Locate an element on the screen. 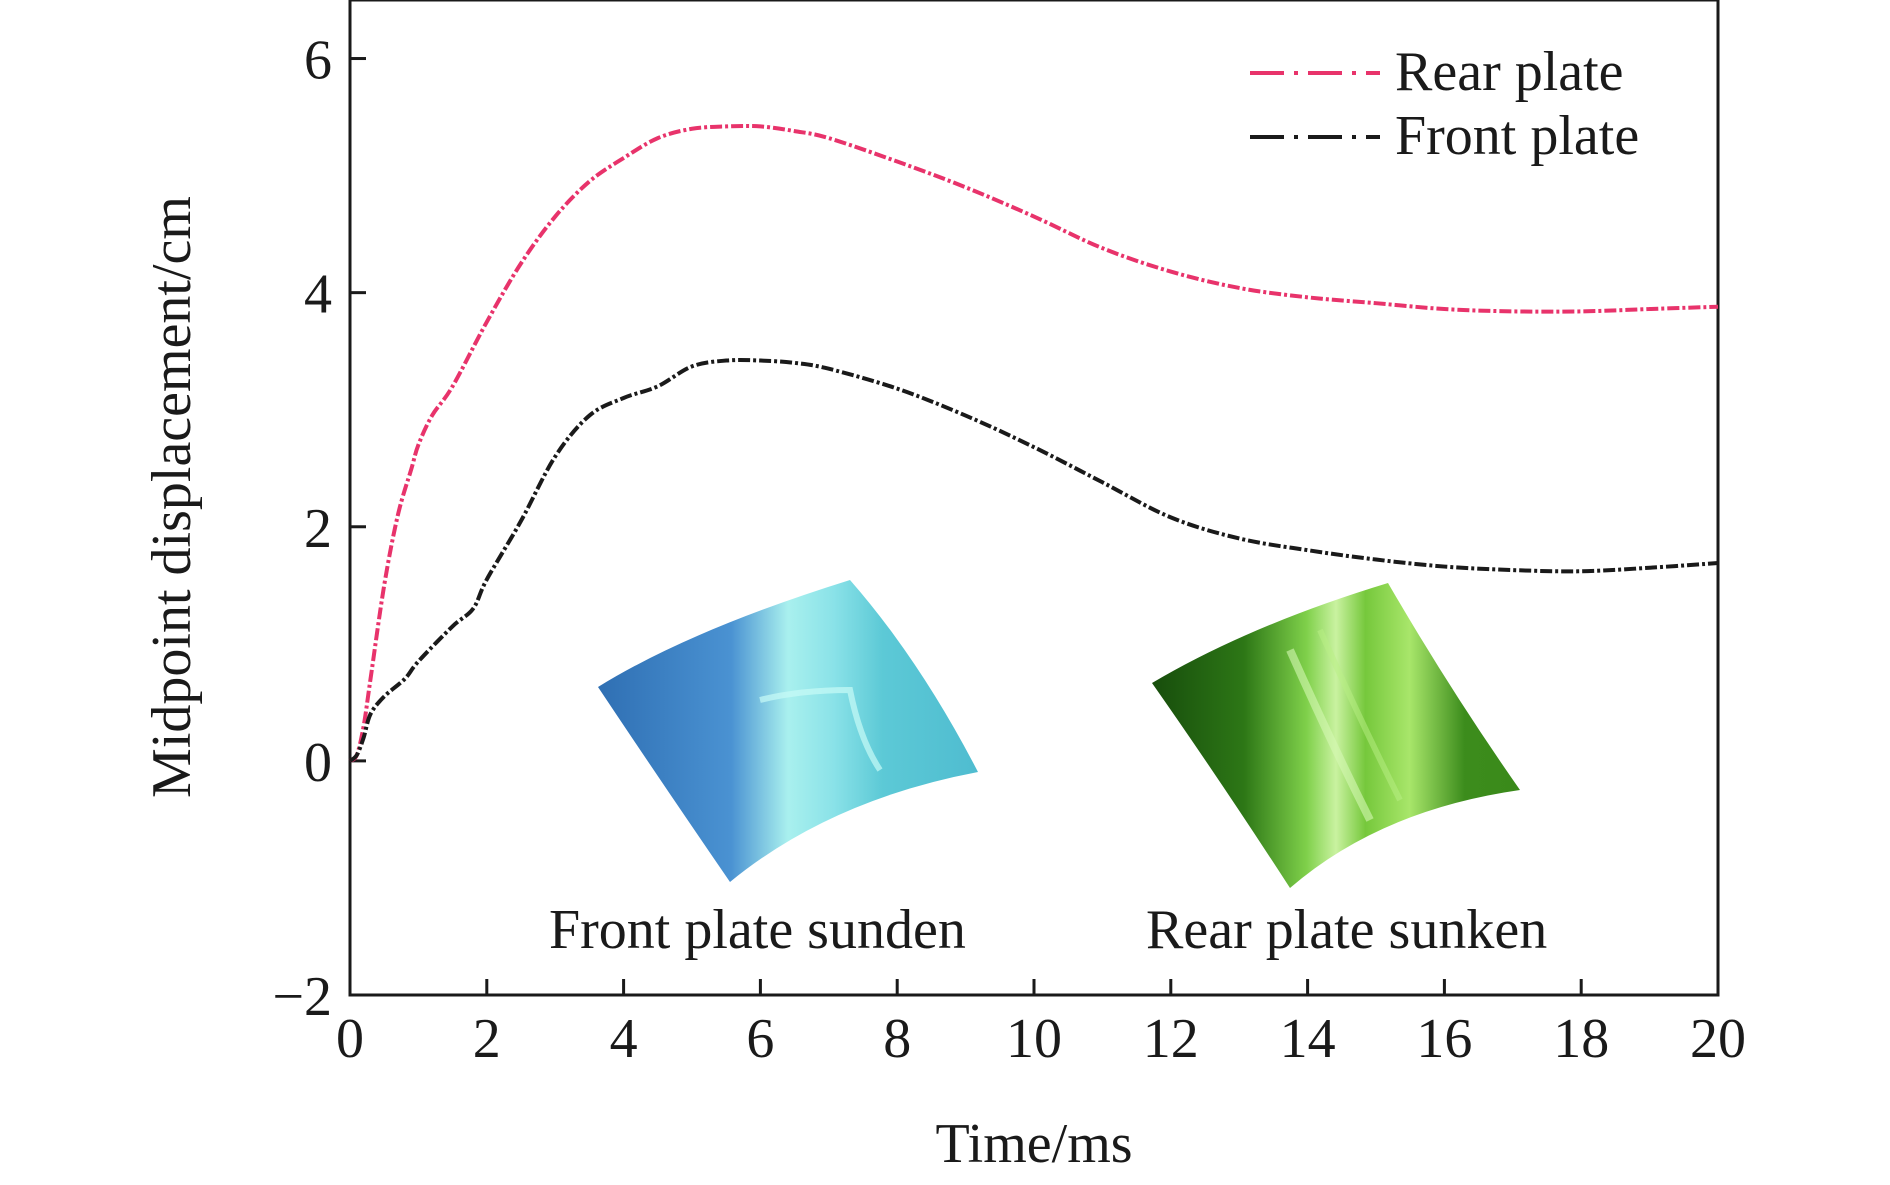 Image resolution: width=1890 pixels, height=1185 pixels. x-tick-label: 6 is located at coordinates (760, 1039).